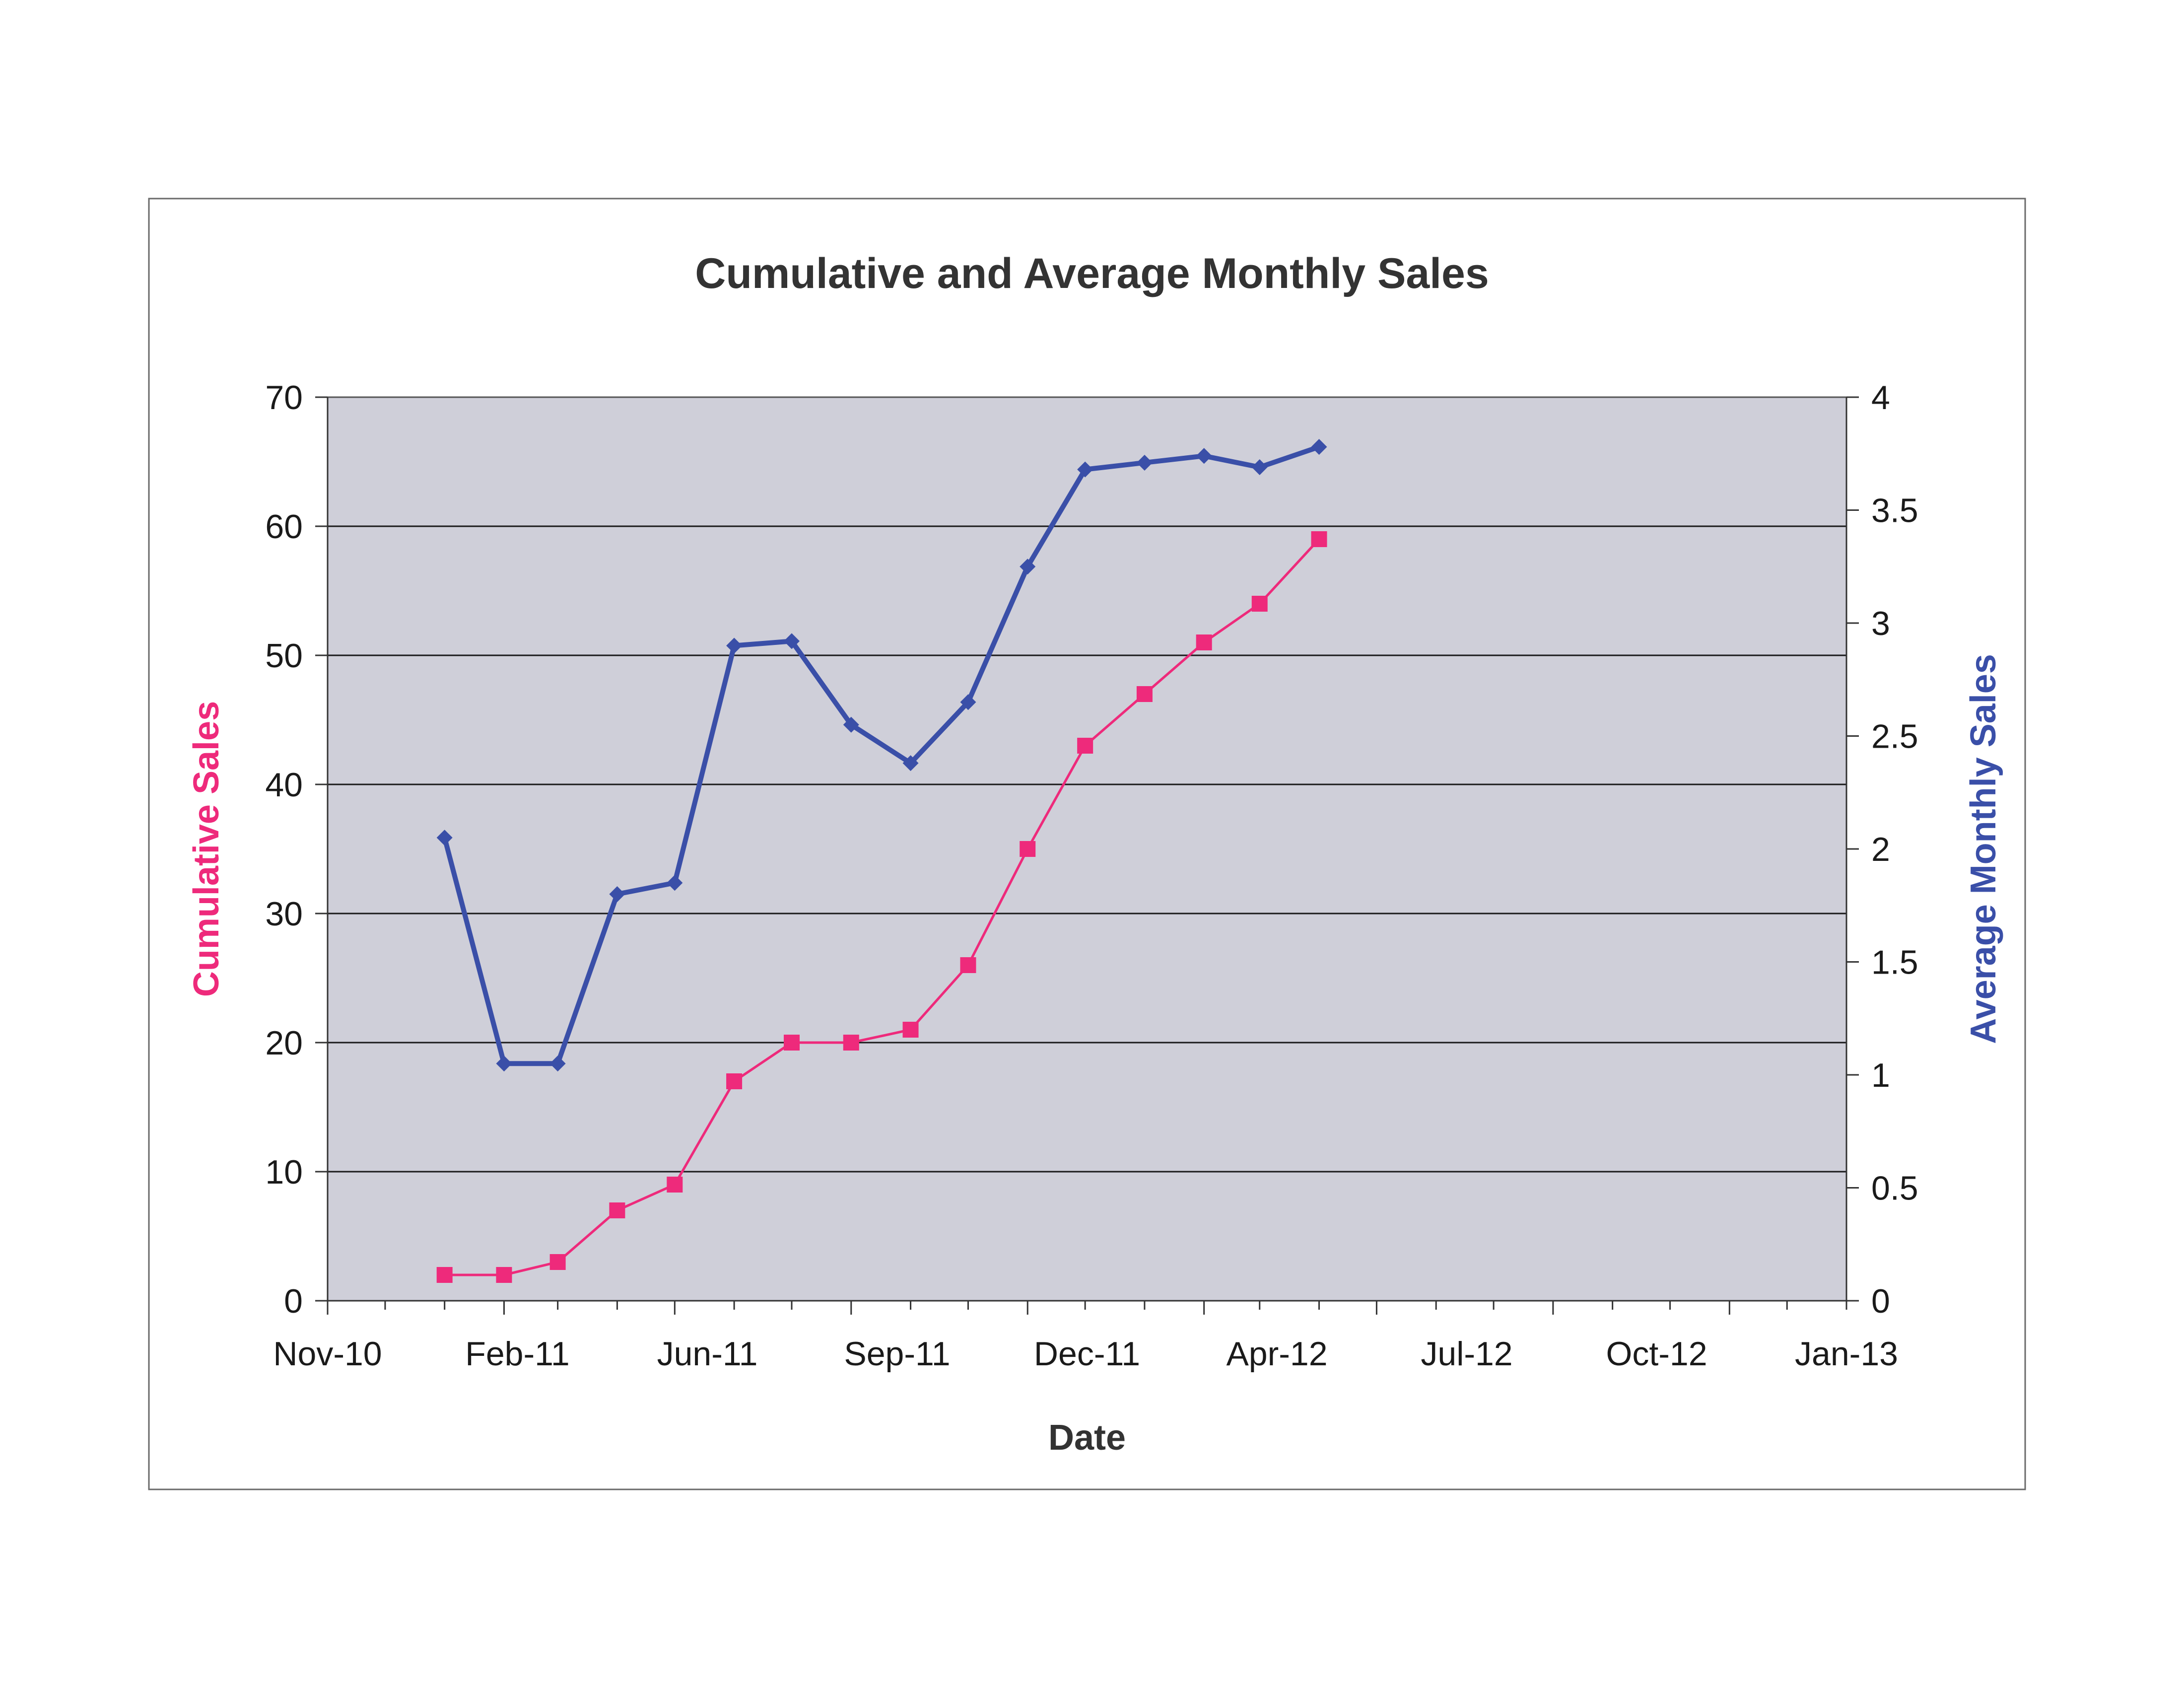 The height and width of the screenshot is (1688, 2184). I want to click on y2-tick-label: 4, so click(1880, 398).